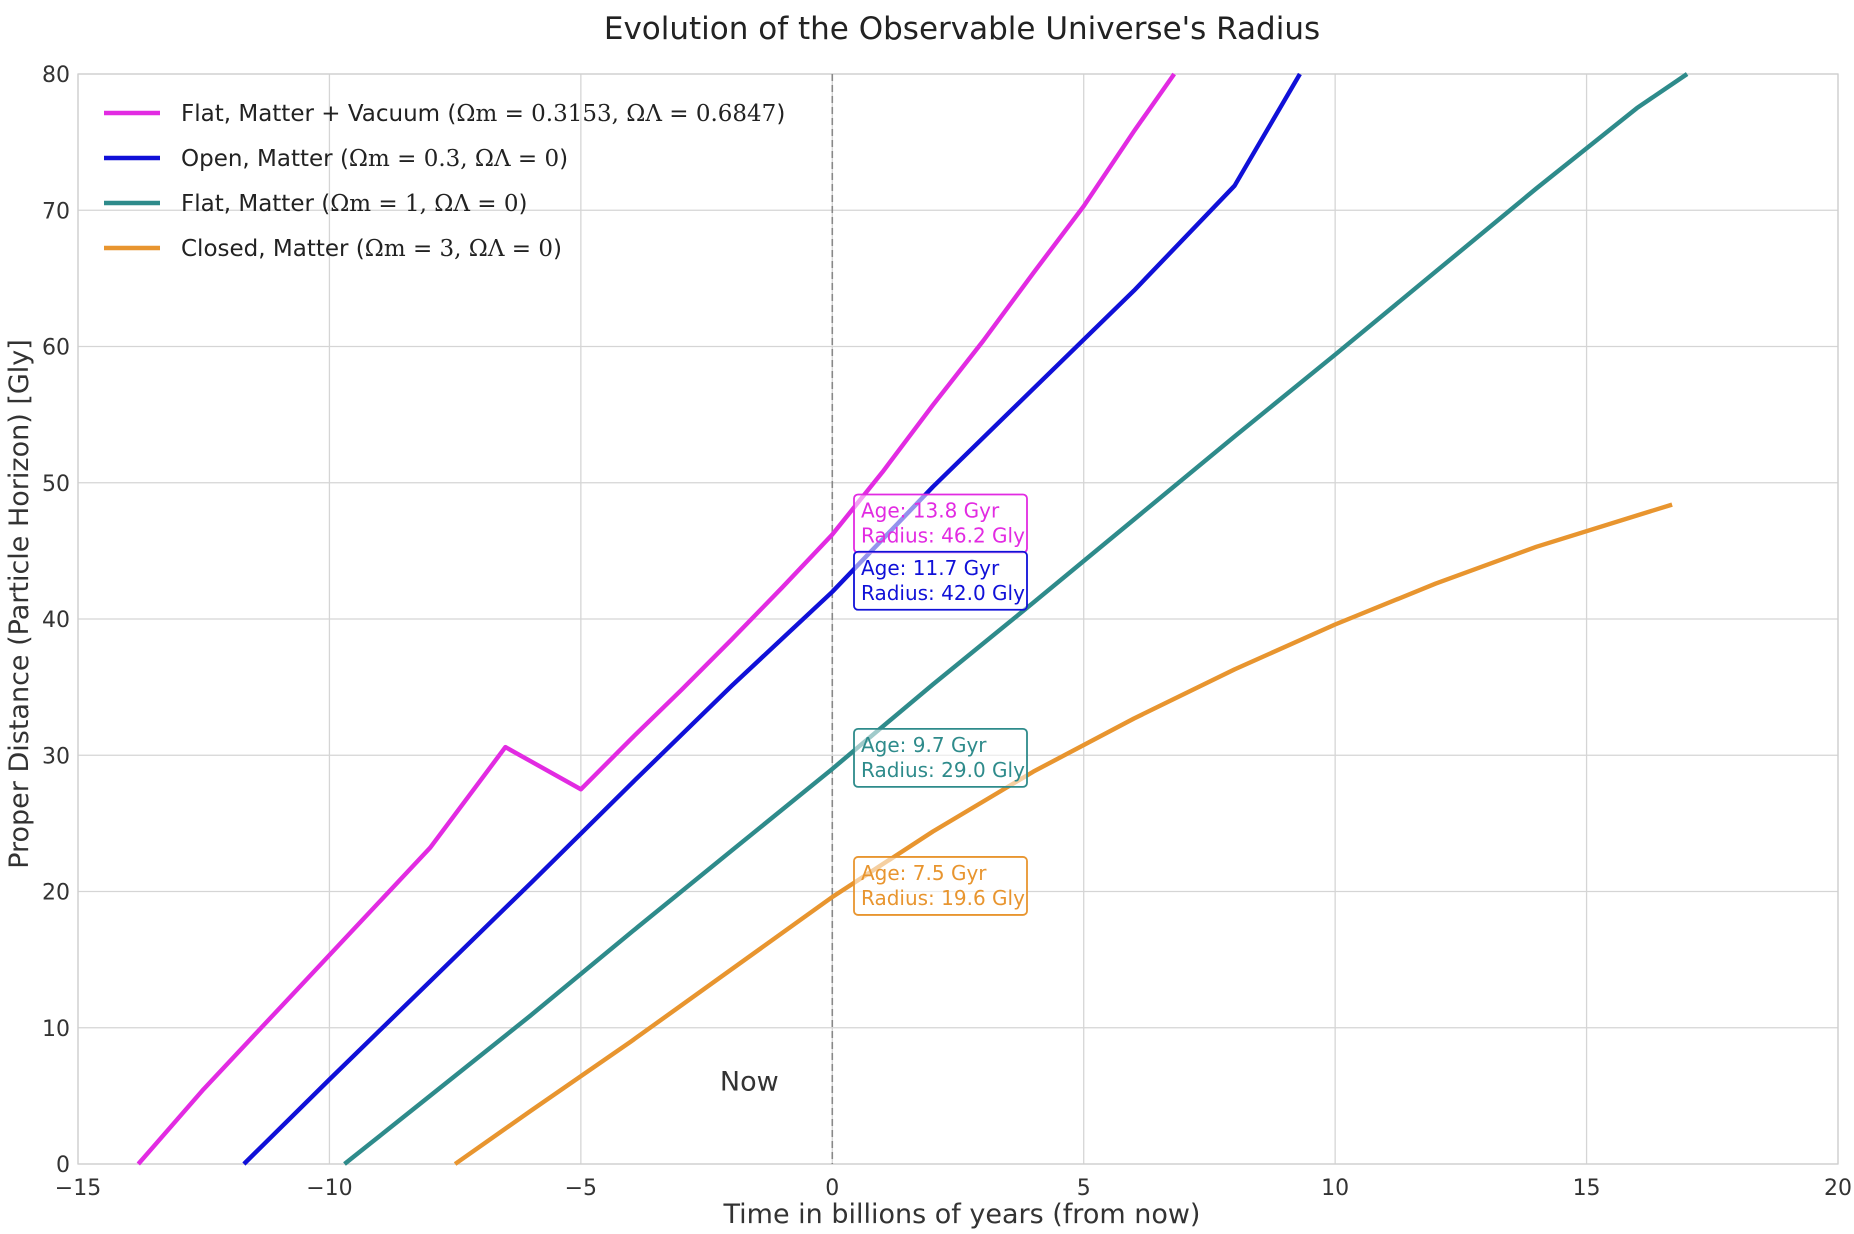 Image resolution: width=1854 pixels, height=1234 pixels. Describe the element at coordinates (832, 1188) in the screenshot. I see `x-tick-label: 0` at that location.